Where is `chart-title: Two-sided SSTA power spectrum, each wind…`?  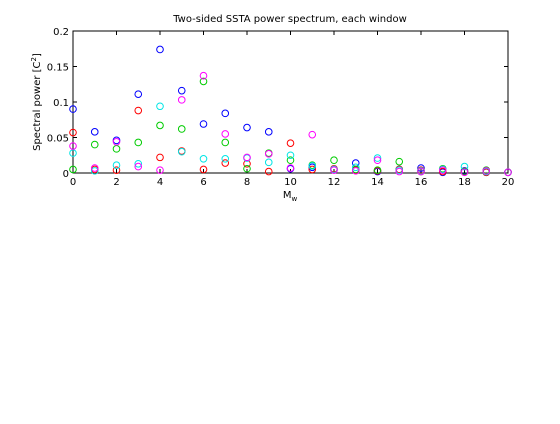 chart-title: Two-sided SSTA power spectrum, each wind… is located at coordinates (289, 19).